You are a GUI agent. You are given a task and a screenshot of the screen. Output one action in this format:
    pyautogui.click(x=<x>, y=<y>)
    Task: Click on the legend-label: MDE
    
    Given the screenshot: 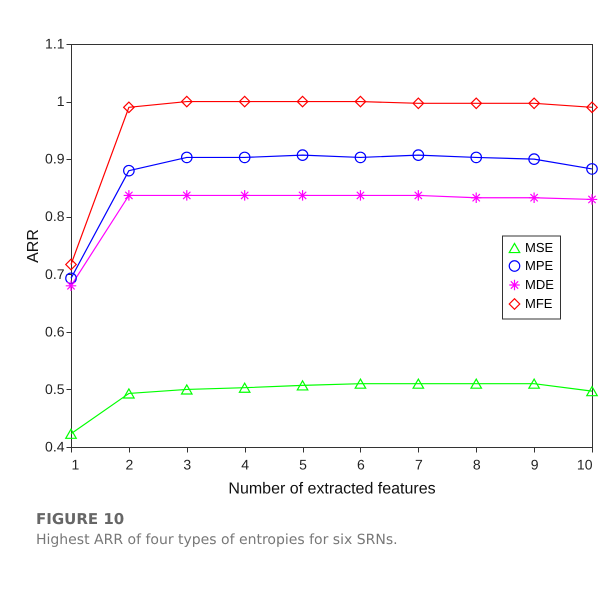 What is the action you would take?
    pyautogui.click(x=539, y=284)
    